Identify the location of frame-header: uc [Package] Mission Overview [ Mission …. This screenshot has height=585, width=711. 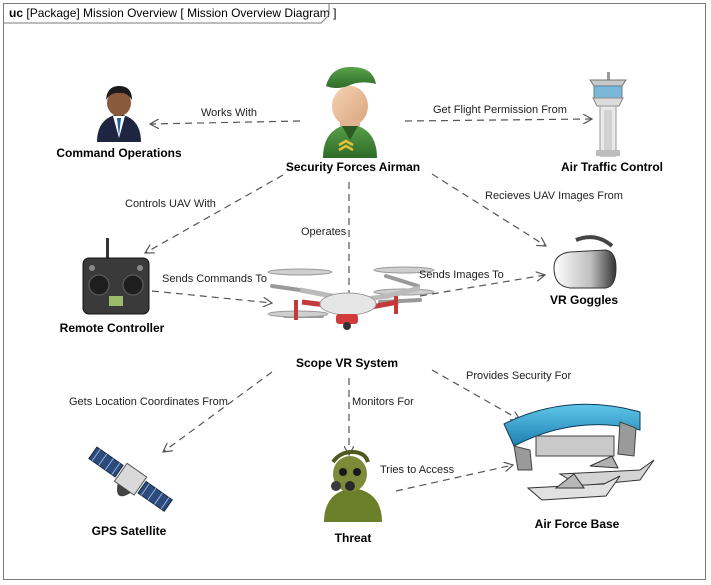
(173, 13).